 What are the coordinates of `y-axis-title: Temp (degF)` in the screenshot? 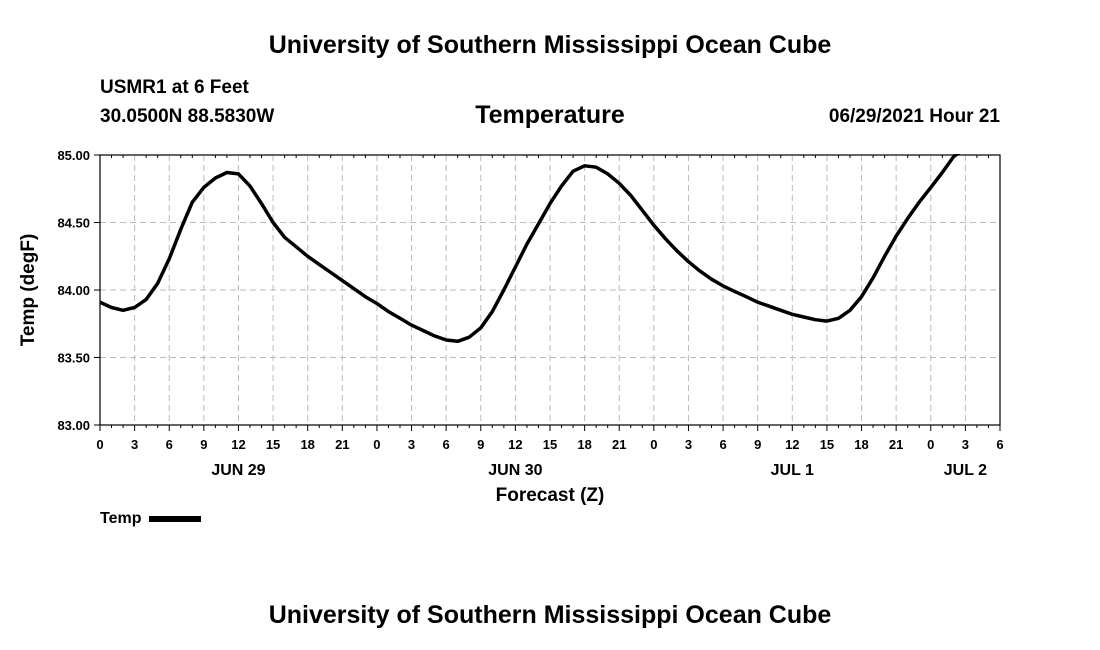 It's located at (28, 290).